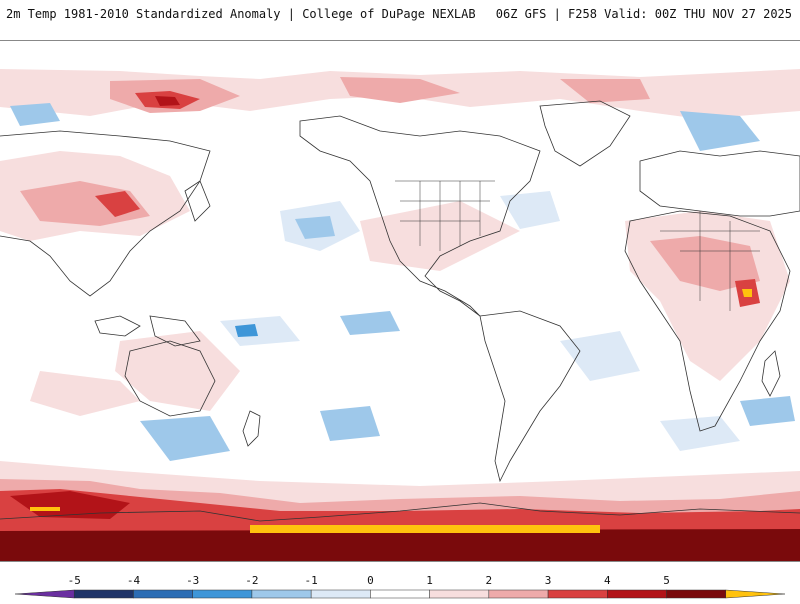 This screenshot has height=604, width=800. Describe the element at coordinates (197, 201) in the screenshot. I see `japan-outline` at that location.